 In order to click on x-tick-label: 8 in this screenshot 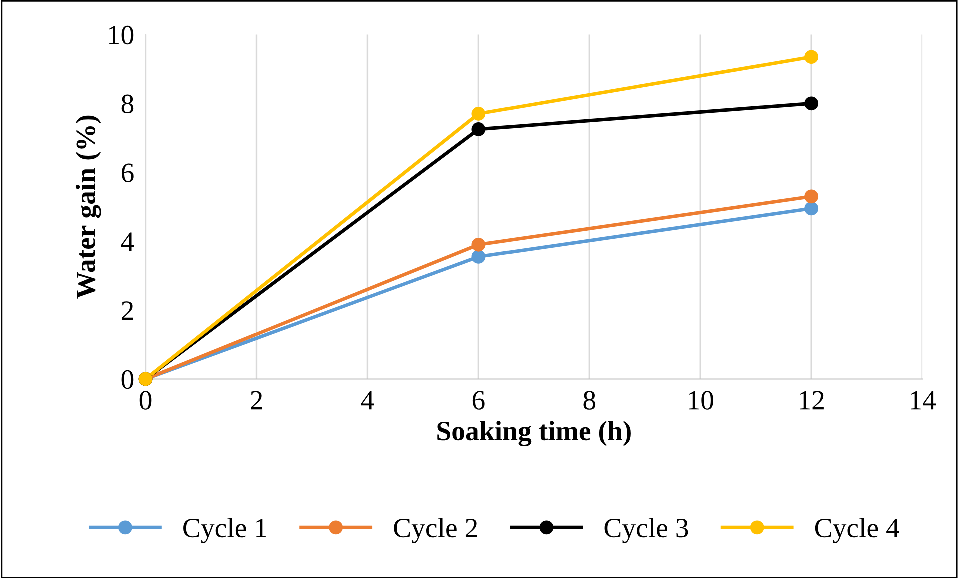, I will do `click(590, 400)`.